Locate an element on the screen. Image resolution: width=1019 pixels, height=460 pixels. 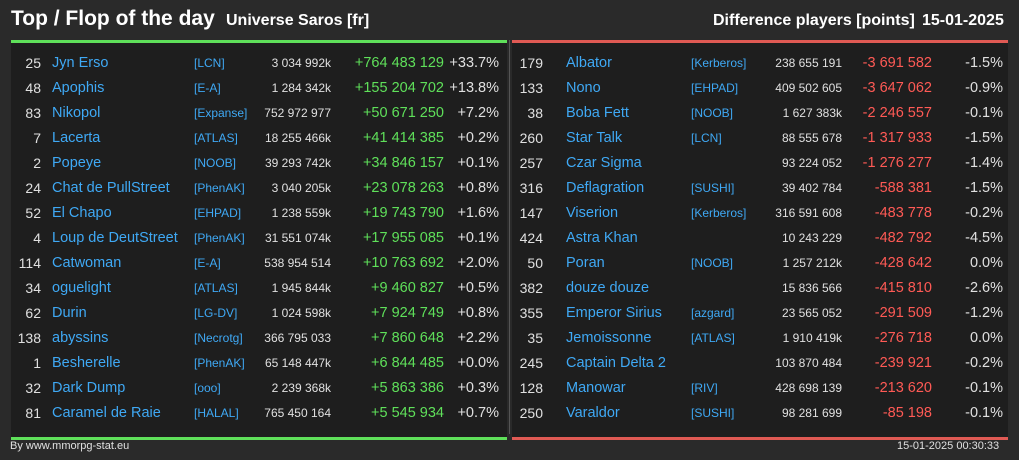
percent-cell: +2.2% is located at coordinates (478, 338).